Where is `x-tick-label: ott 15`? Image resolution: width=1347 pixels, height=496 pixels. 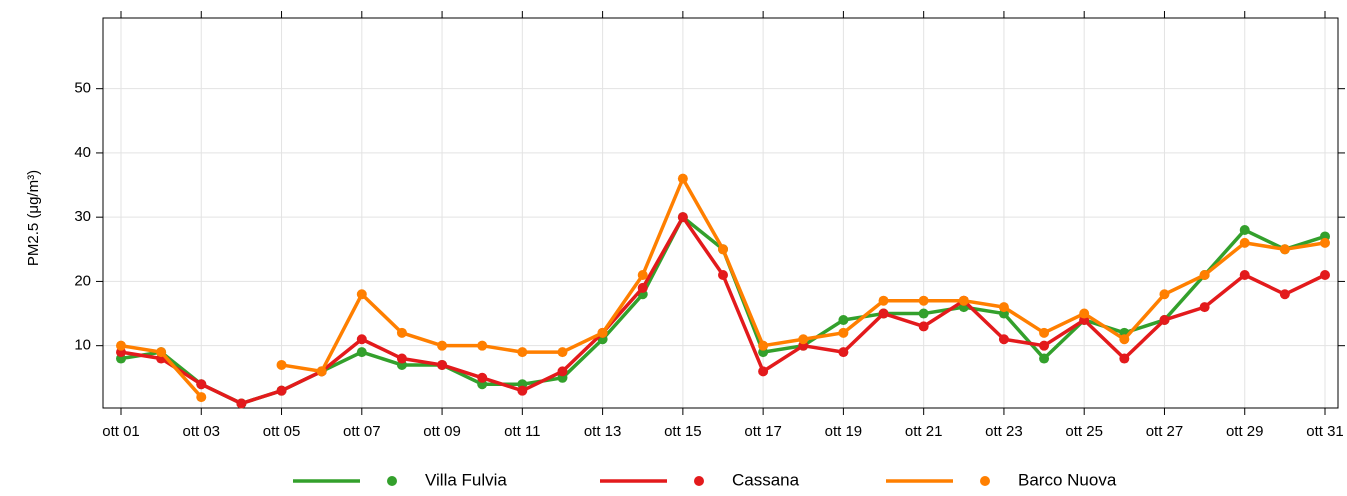
x-tick-label: ott 15 is located at coordinates (683, 431).